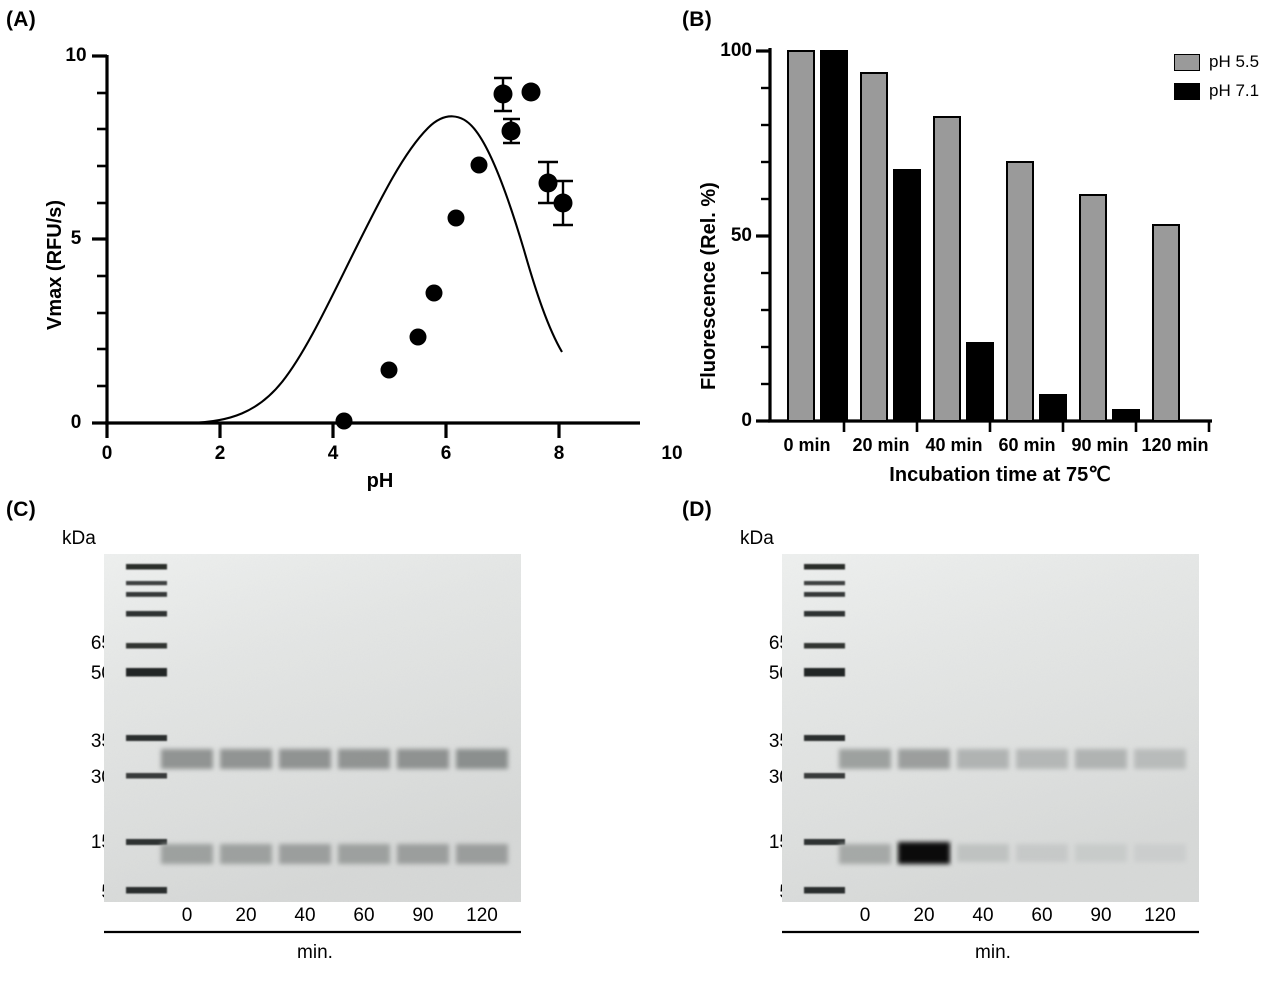 The height and width of the screenshot is (985, 1280). What do you see at coordinates (333, 453) in the screenshot?
I see `x-tick-label-4: 4` at bounding box center [333, 453].